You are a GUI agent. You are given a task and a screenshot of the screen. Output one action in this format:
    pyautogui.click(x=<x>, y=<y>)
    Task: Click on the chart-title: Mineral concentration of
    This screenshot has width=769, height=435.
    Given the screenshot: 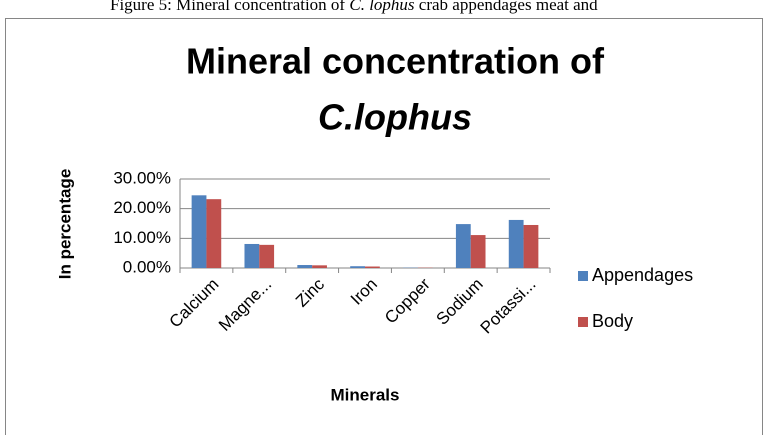 What is the action you would take?
    pyautogui.click(x=395, y=61)
    